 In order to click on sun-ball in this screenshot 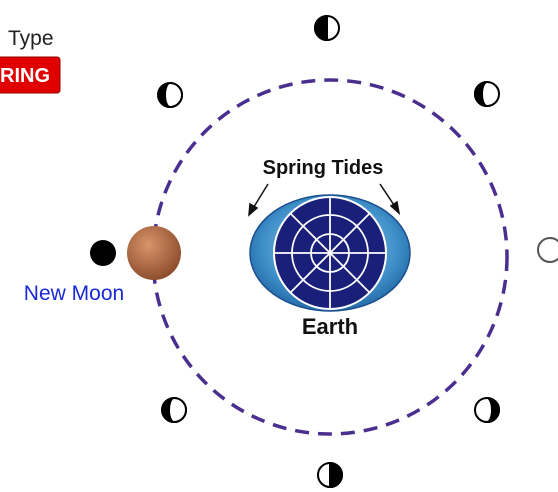, I will do `click(154, 253)`.